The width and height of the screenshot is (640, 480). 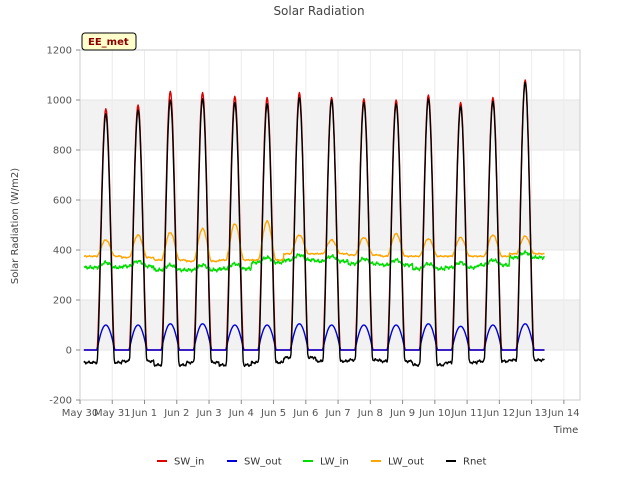 I want to click on legend-item-rnet: Rnet, so click(x=466, y=462).